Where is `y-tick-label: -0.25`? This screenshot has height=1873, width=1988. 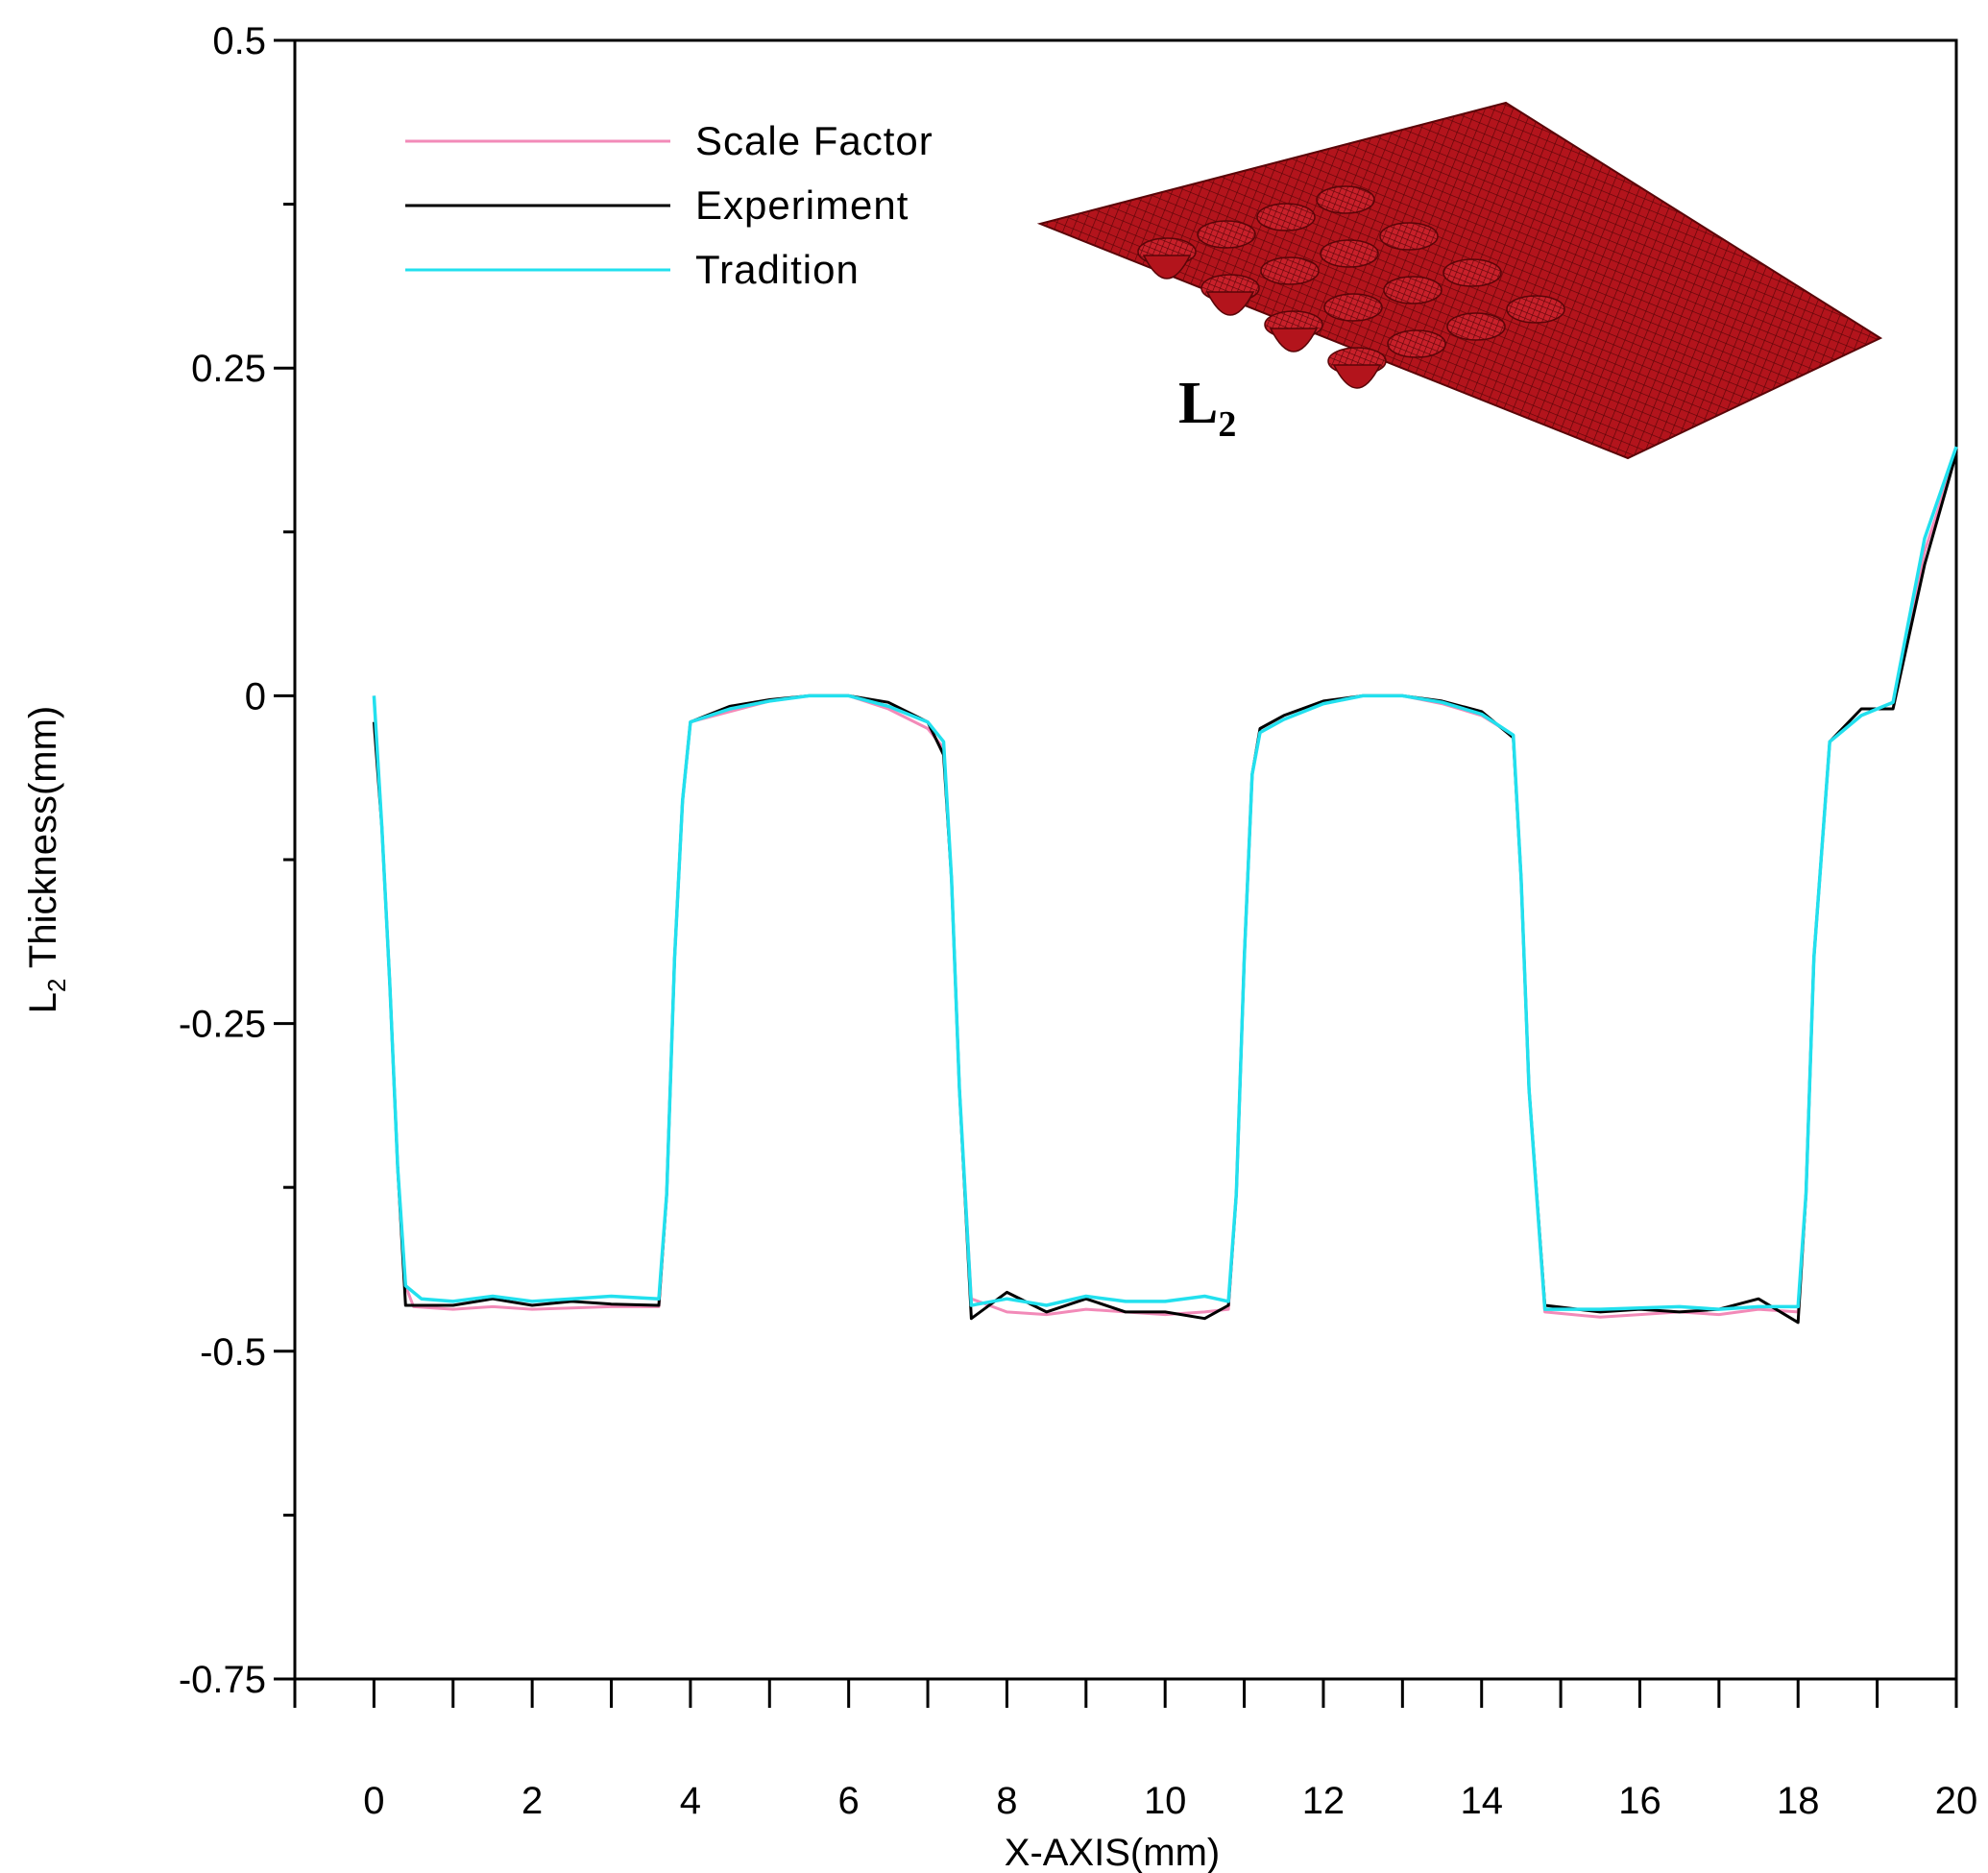 y-tick-label: -0.25 is located at coordinates (223, 1025).